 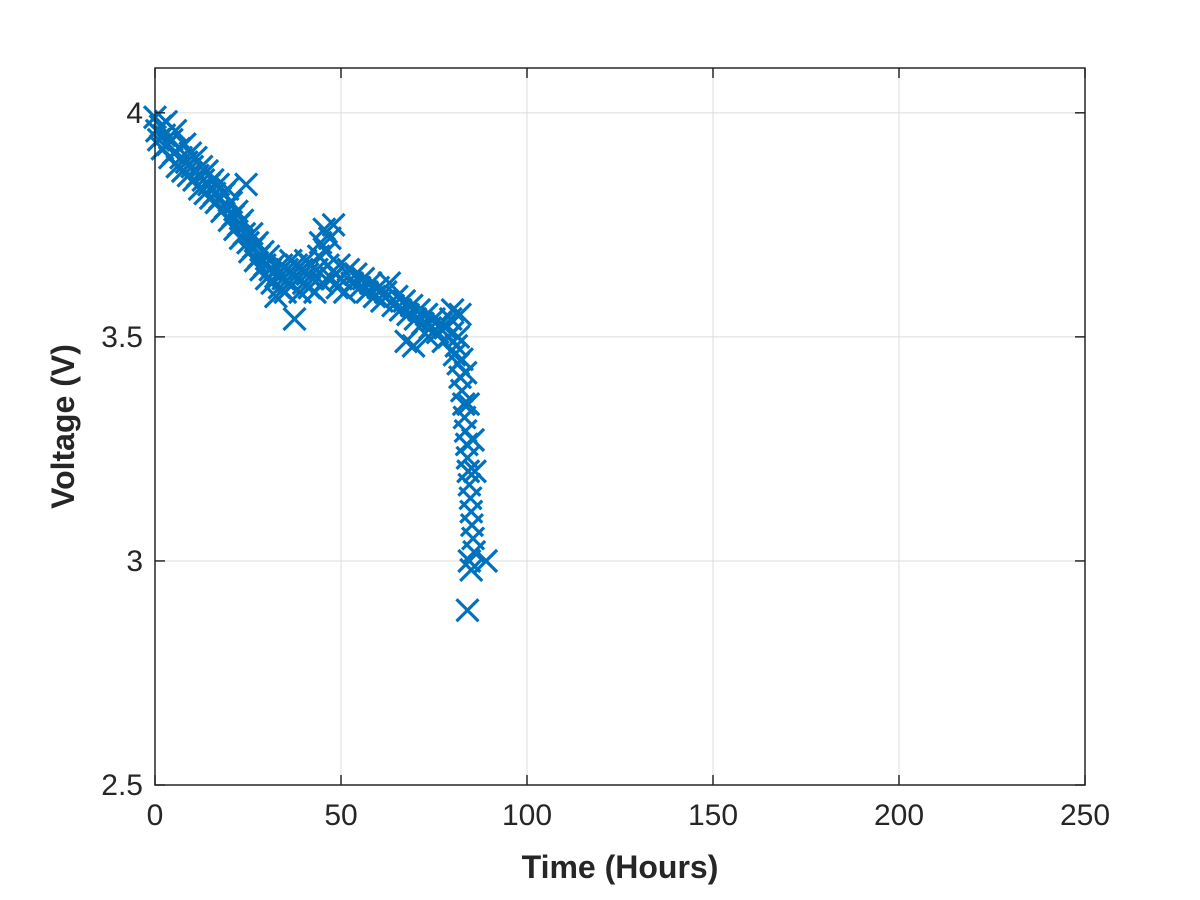 What do you see at coordinates (63, 426) in the screenshot?
I see `y-axis-title: Voltage (V)` at bounding box center [63, 426].